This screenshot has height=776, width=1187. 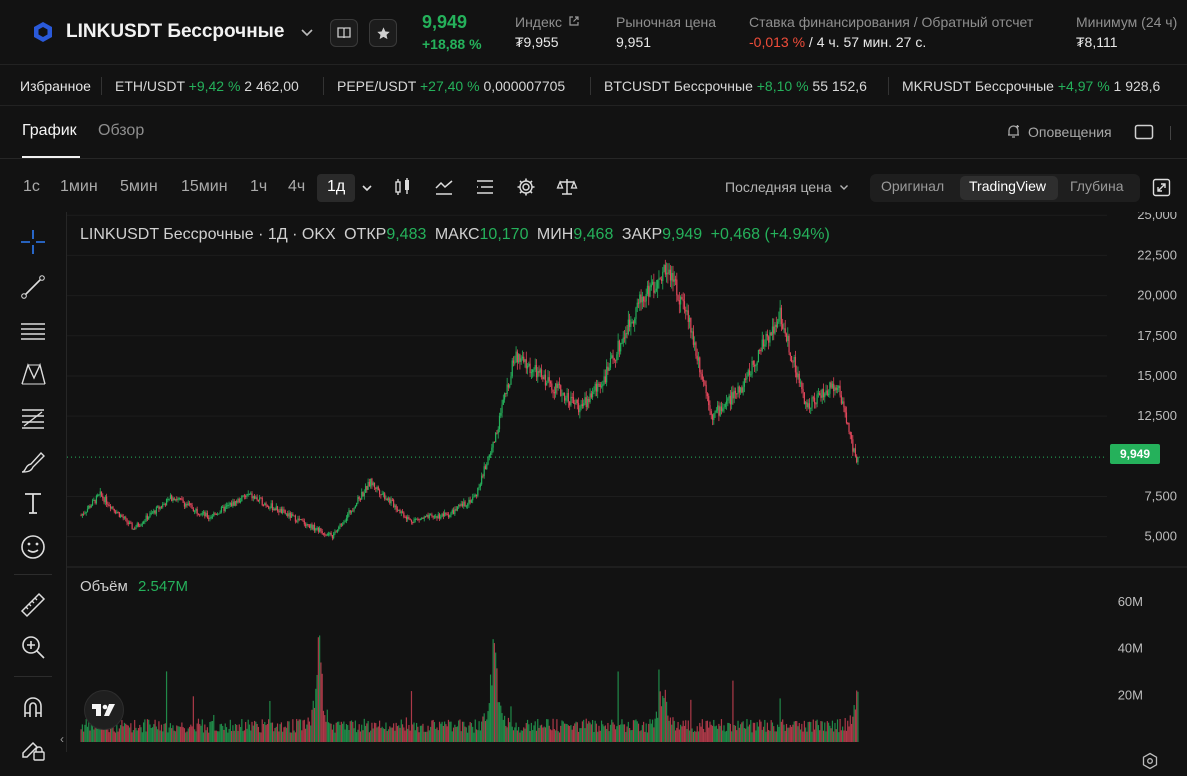 What do you see at coordinates (451, 86) in the screenshot?
I see `ticker-item: PEPE/USDT +27,40 % 0,000007705` at bounding box center [451, 86].